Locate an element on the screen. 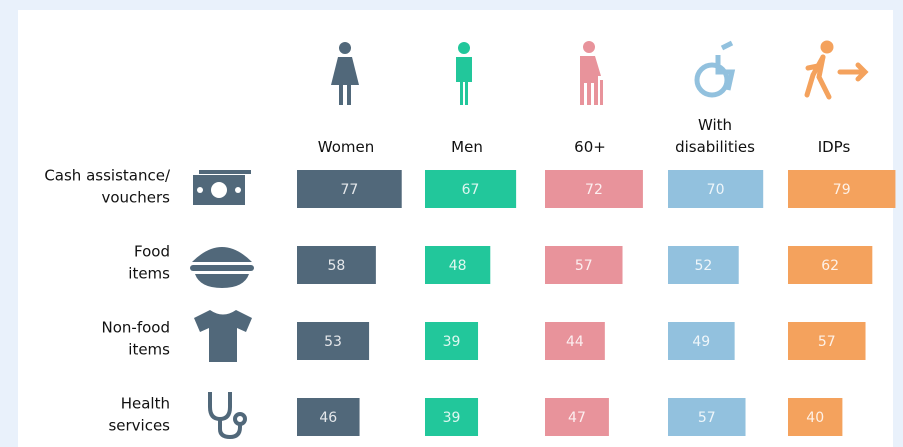 The height and width of the screenshot is (447, 903). shirt-icon is located at coordinates (223, 336).